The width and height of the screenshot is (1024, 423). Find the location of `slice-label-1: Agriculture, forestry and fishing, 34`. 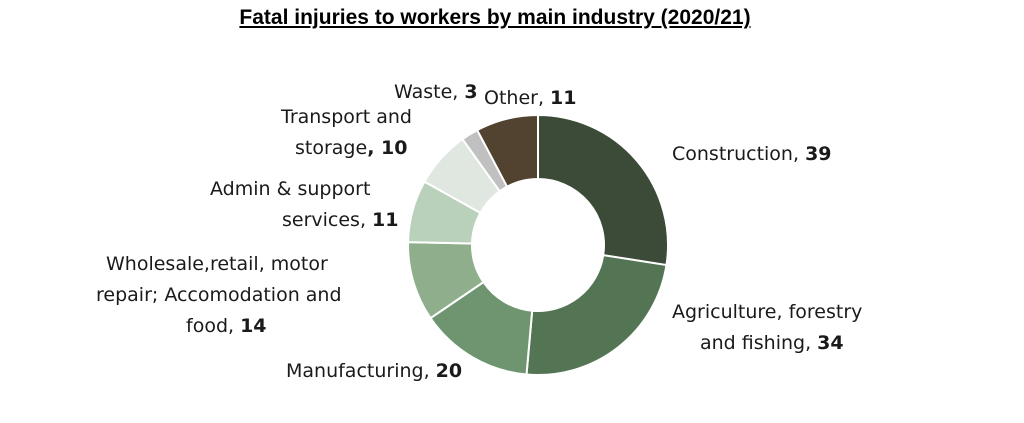

slice-label-1: Agriculture, forestry and fishing, 34 is located at coordinates (767, 327).